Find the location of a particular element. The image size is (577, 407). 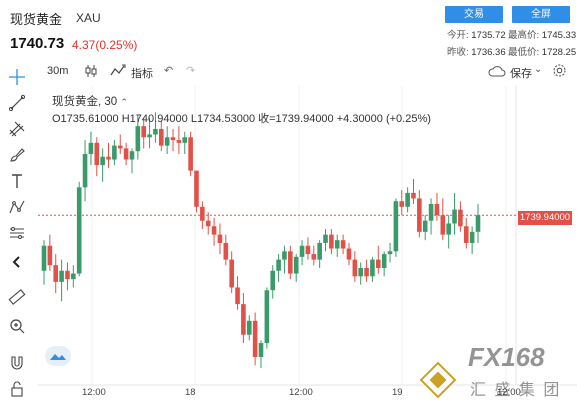

indicators-icon is located at coordinates (118, 72).